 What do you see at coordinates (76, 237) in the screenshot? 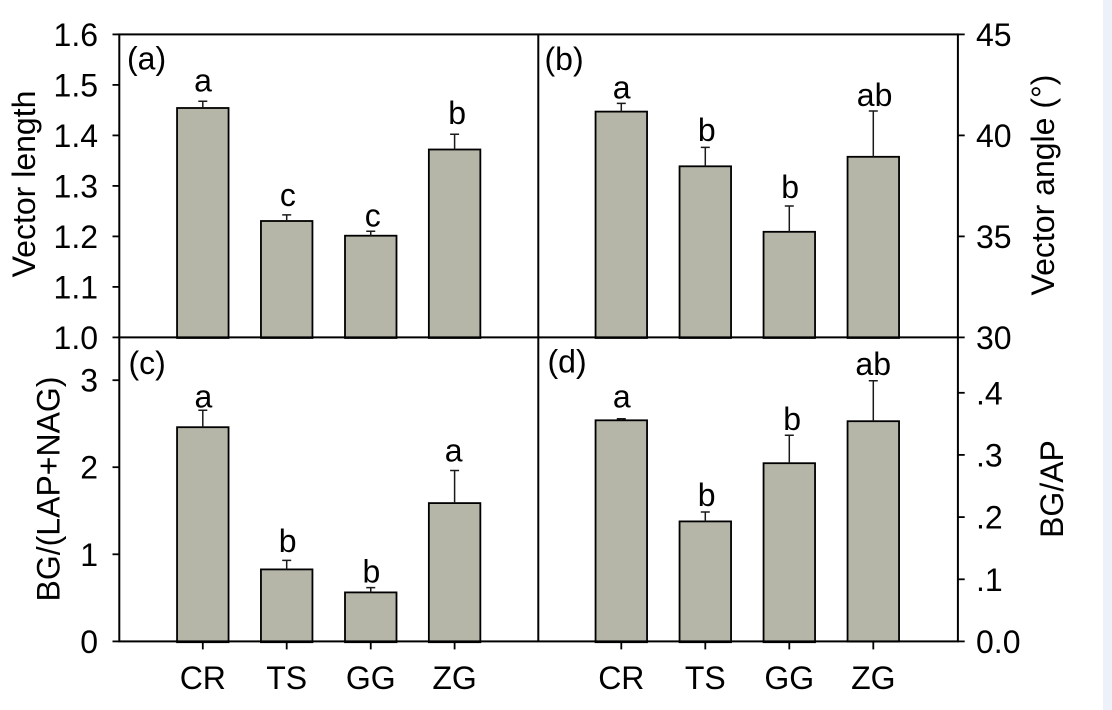
I see `svg-text: 1.2` at bounding box center [76, 237].